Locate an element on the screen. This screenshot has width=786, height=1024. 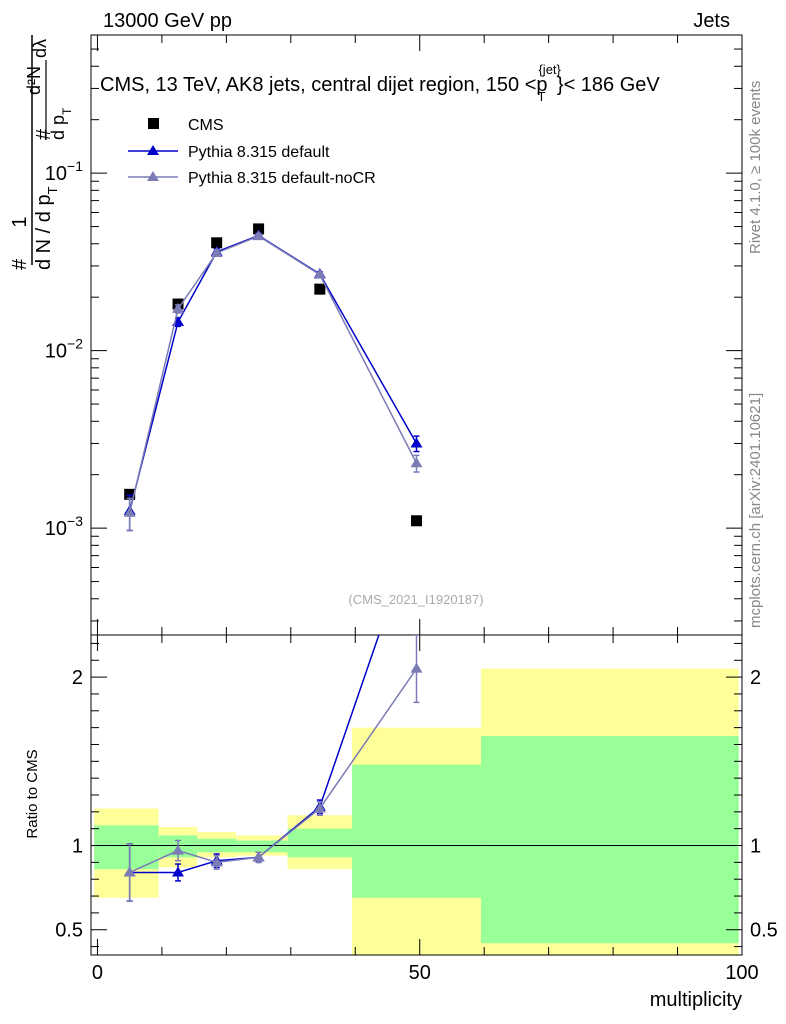
main-y-axis-label: # 1 d N / d pT # d²N d pT dλ is located at coordinates (41, 152).